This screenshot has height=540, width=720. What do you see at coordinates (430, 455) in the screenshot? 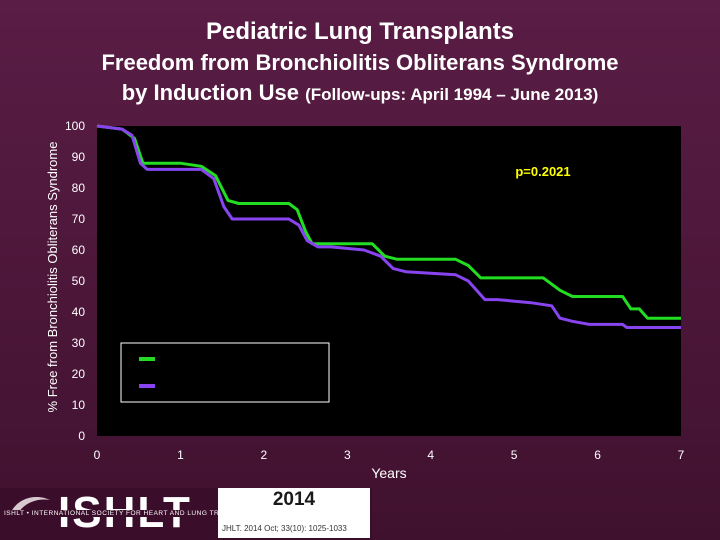
I see `x-tick-label: 4` at bounding box center [430, 455].